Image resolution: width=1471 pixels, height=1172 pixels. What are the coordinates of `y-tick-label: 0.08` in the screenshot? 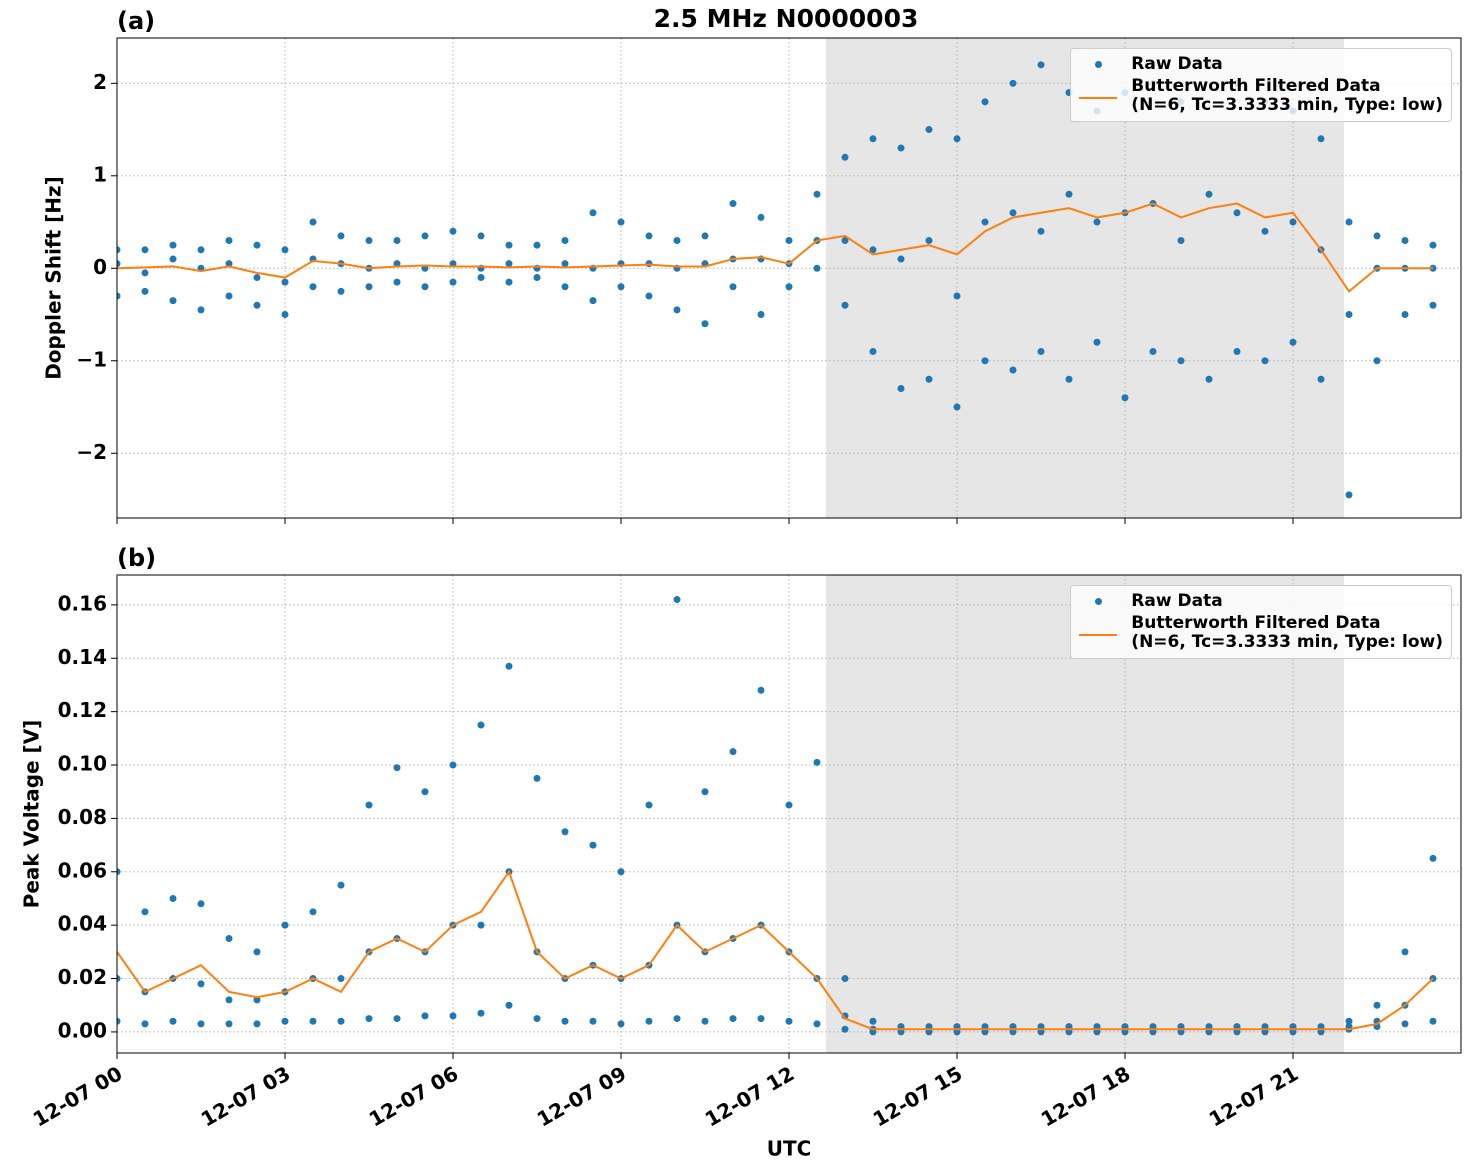 It's located at (82, 817).